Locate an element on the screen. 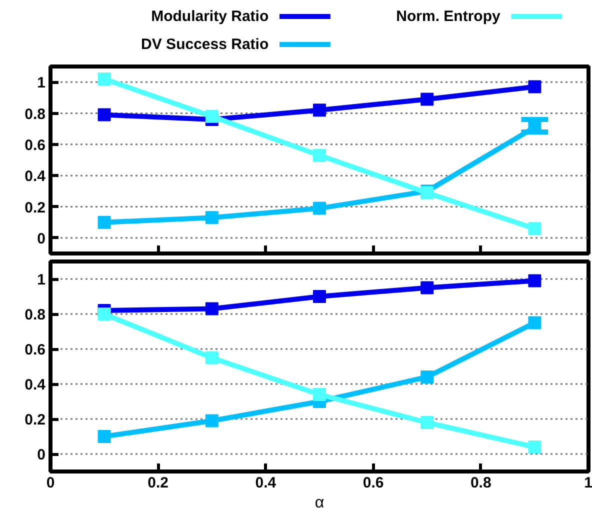  legend-label: Modularity Ratio is located at coordinates (210, 16).